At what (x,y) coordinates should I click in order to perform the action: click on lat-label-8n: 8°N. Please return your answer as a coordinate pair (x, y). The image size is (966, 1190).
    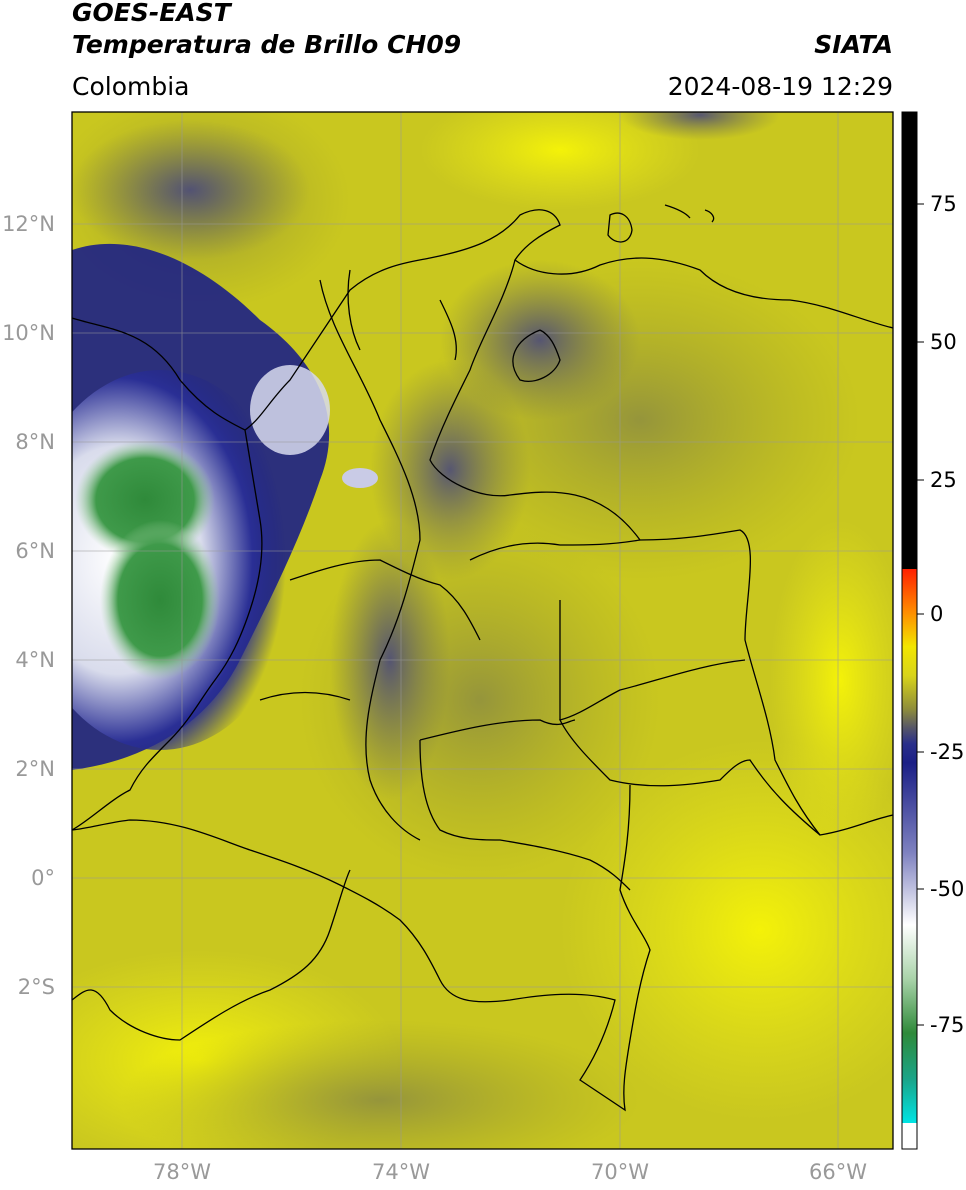
    Looking at the image, I should click on (35, 442).